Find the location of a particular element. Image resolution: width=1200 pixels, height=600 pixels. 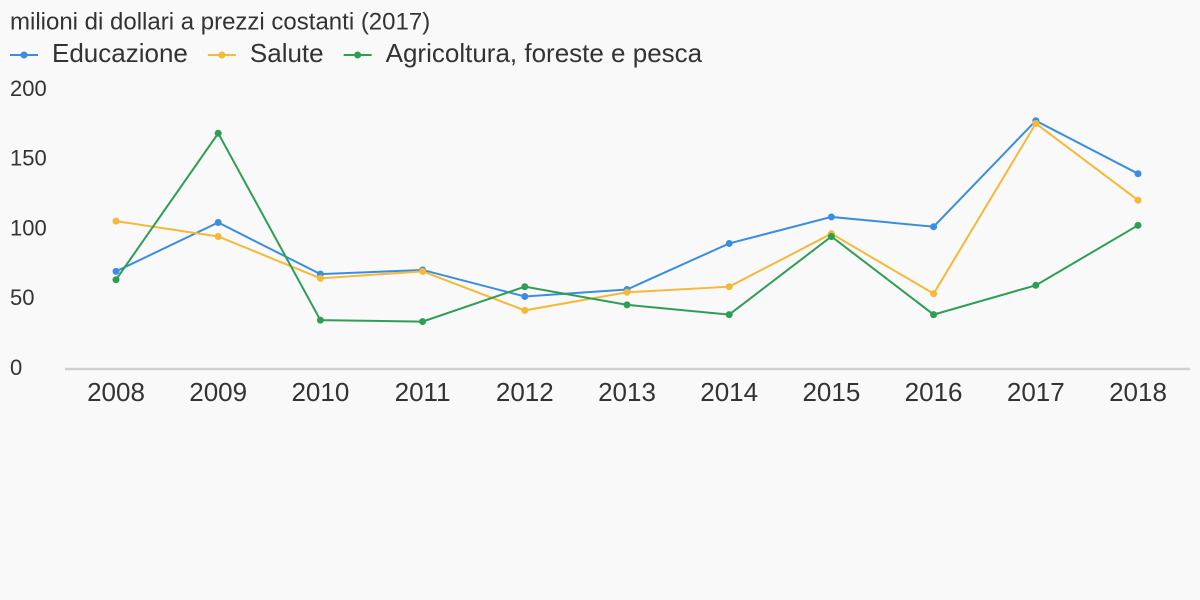

x-tick-label: 2018 is located at coordinates (1138, 392).